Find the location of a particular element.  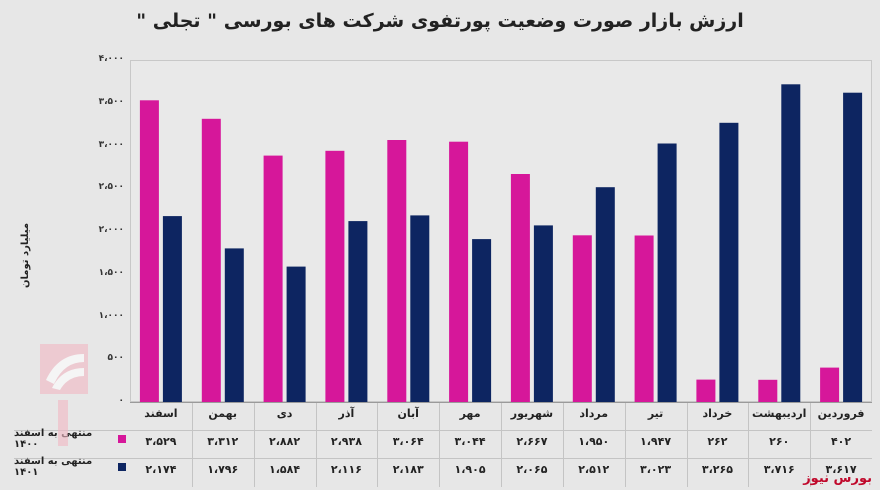

category-label: دی is located at coordinates (284, 413).